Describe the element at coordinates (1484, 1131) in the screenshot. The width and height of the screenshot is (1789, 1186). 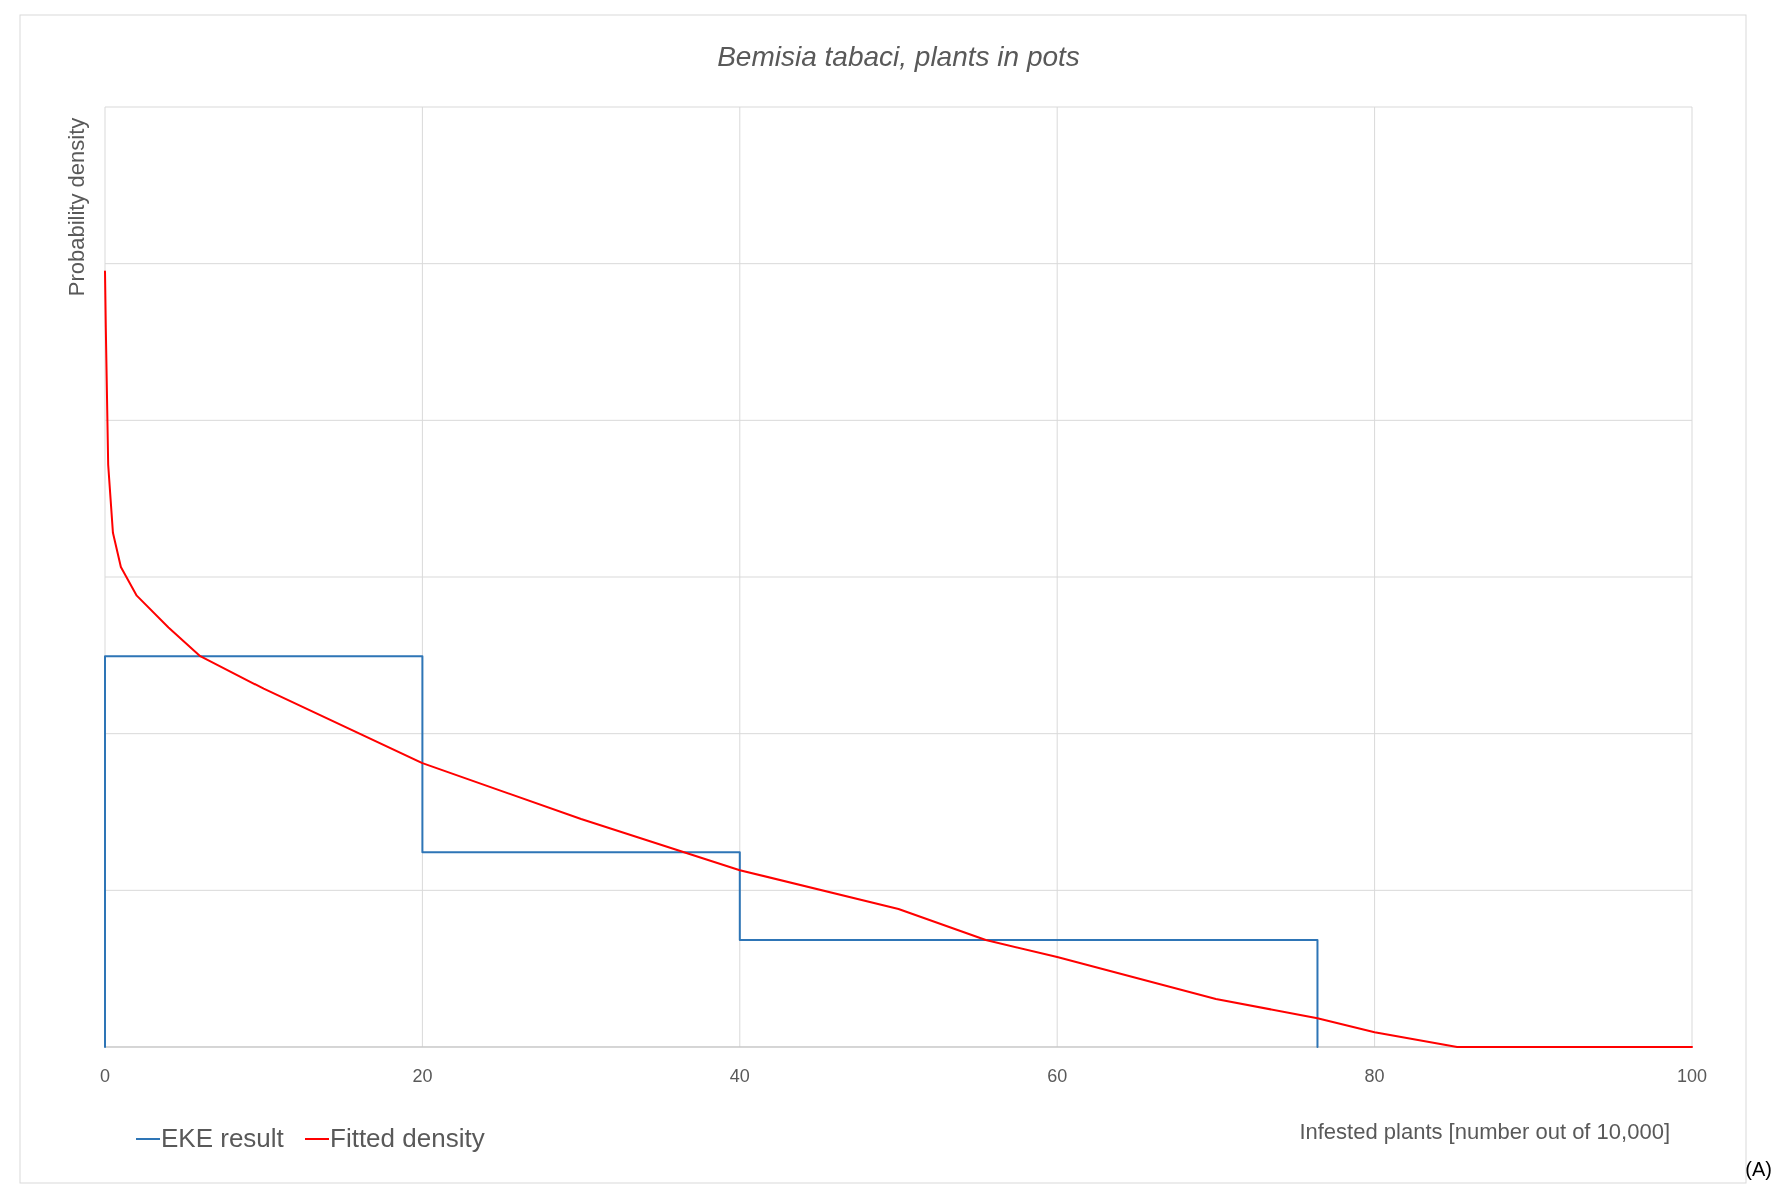
I see `x-axis-title: Infested plants [number out of 10,000]` at that location.